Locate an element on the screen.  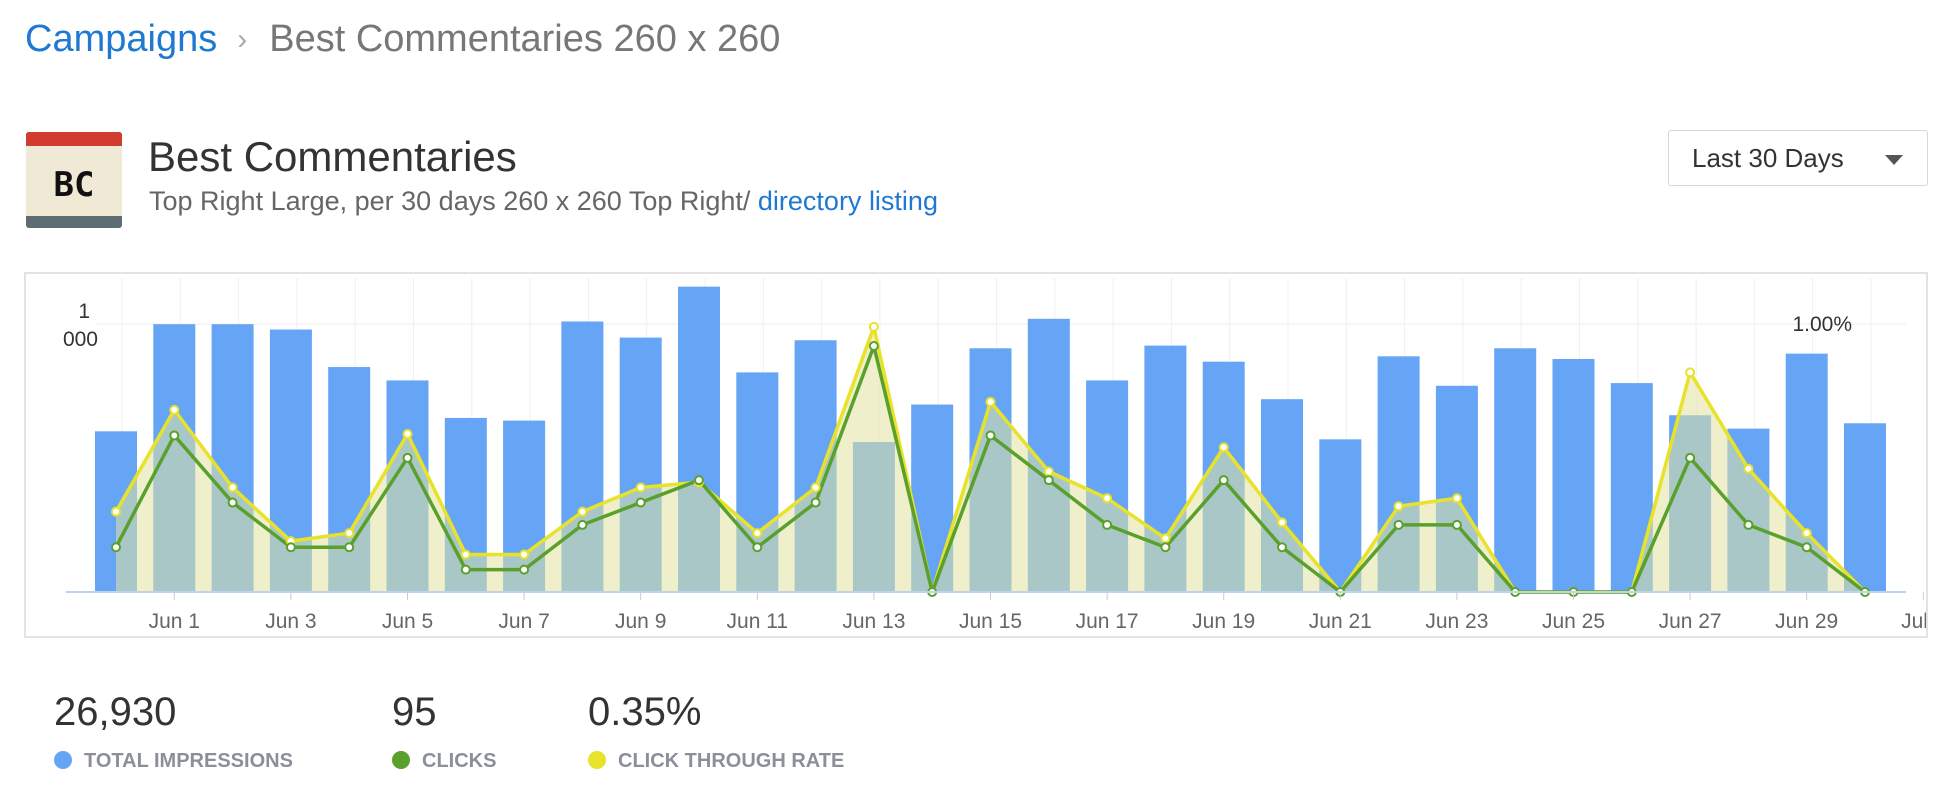
campaign-logo: BC is located at coordinates (74, 180).